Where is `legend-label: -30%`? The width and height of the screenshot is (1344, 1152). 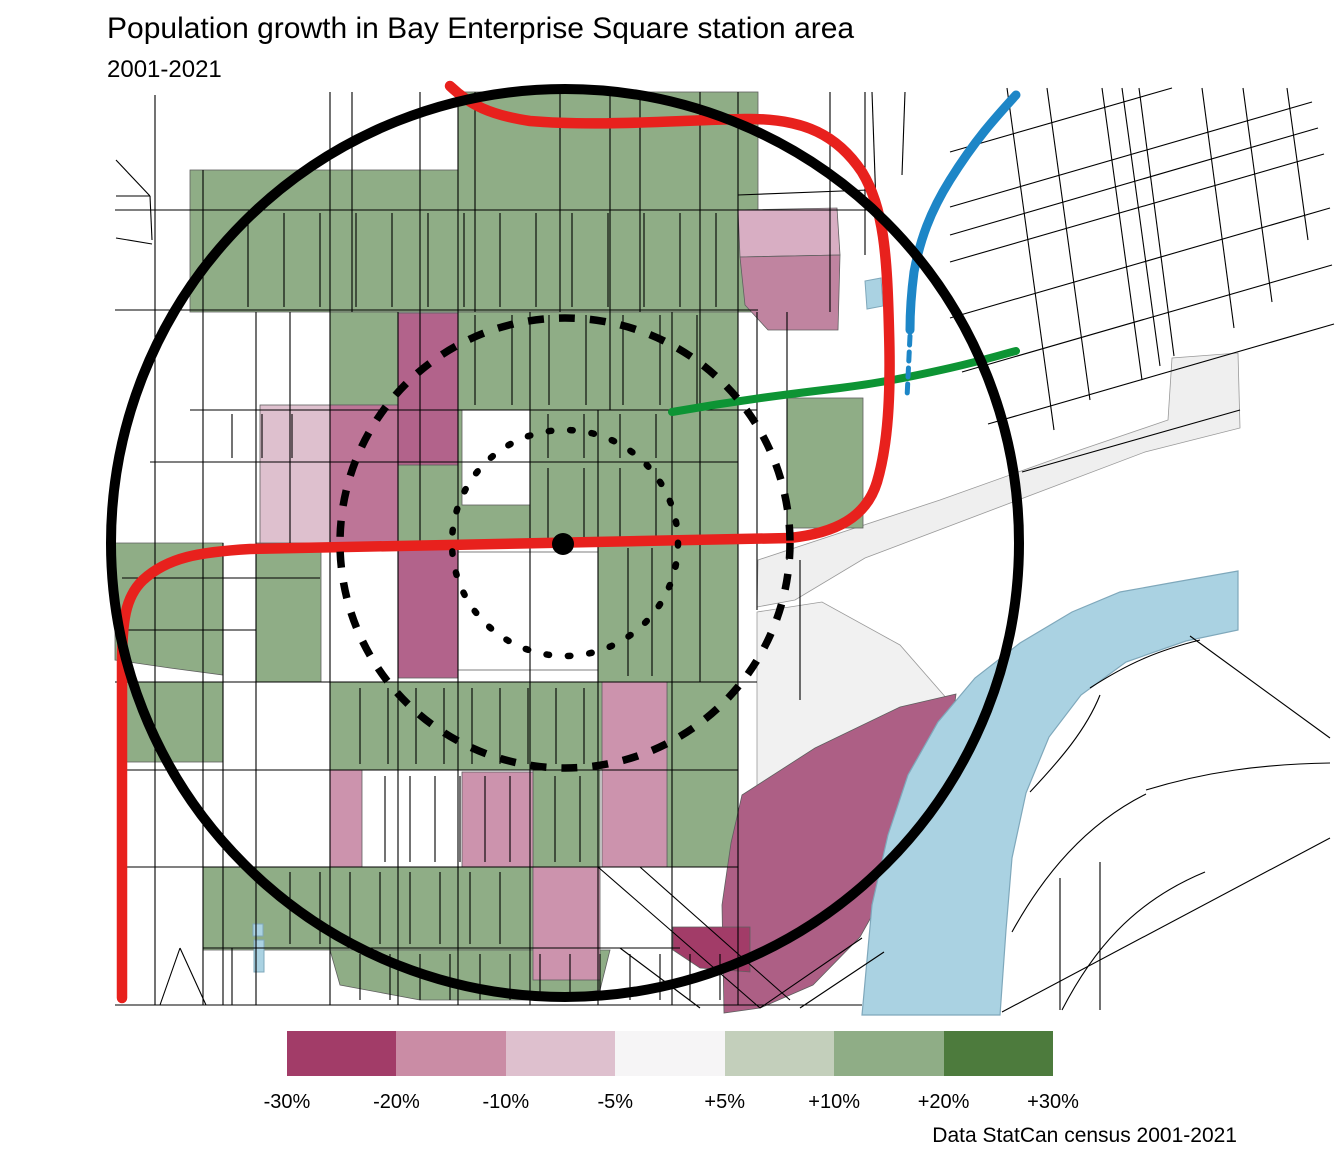 legend-label: -30% is located at coordinates (287, 1102).